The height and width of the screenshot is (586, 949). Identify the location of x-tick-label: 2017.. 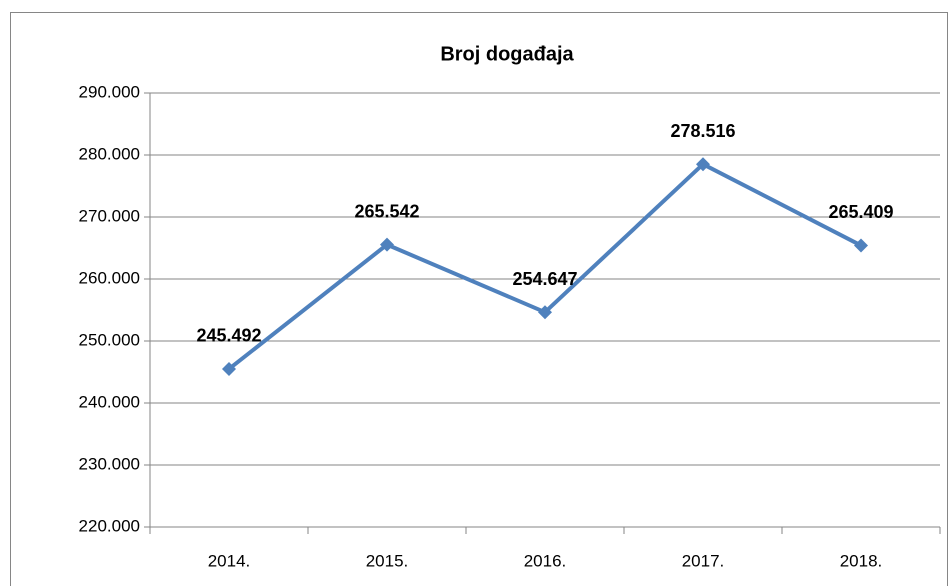
(703, 560).